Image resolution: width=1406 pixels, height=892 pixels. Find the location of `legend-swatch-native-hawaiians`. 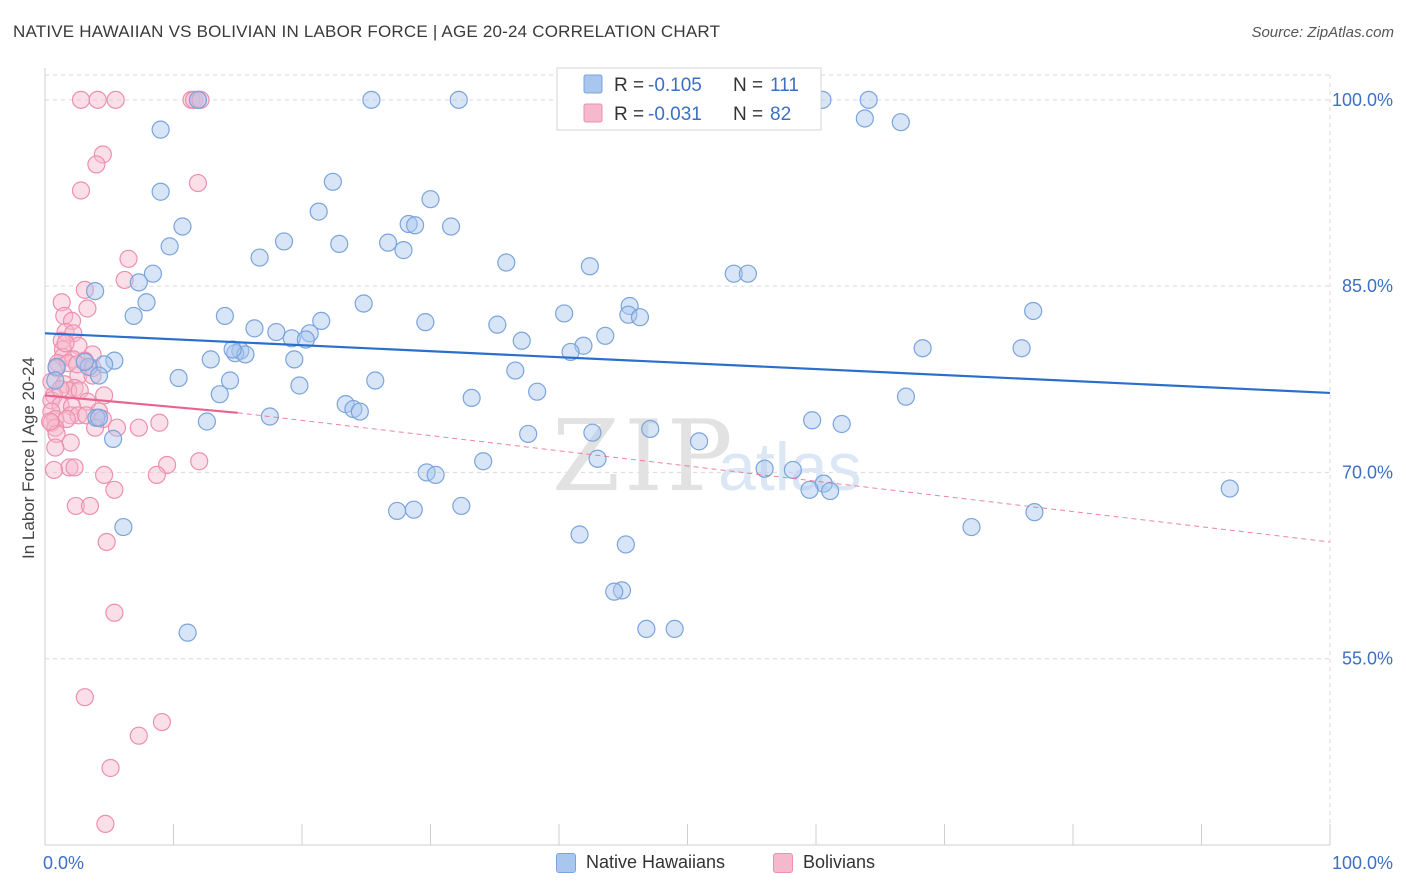

legend-swatch-native-hawaiians is located at coordinates (566, 862).